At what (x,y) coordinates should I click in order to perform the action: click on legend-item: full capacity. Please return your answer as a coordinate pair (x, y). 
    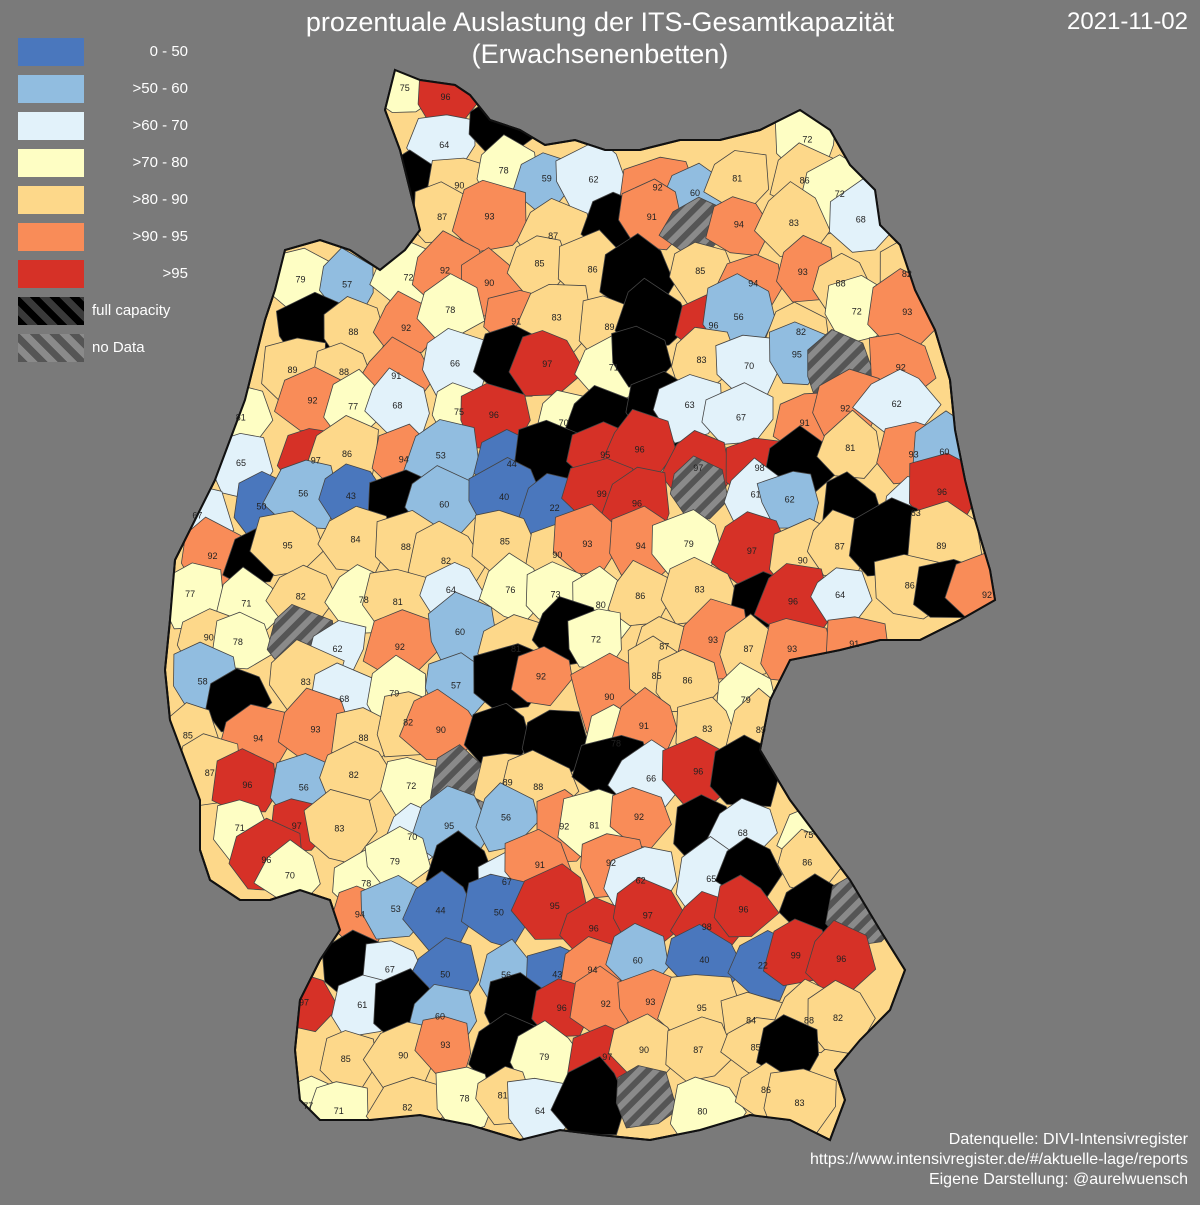
    Looking at the image, I should click on (103, 315).